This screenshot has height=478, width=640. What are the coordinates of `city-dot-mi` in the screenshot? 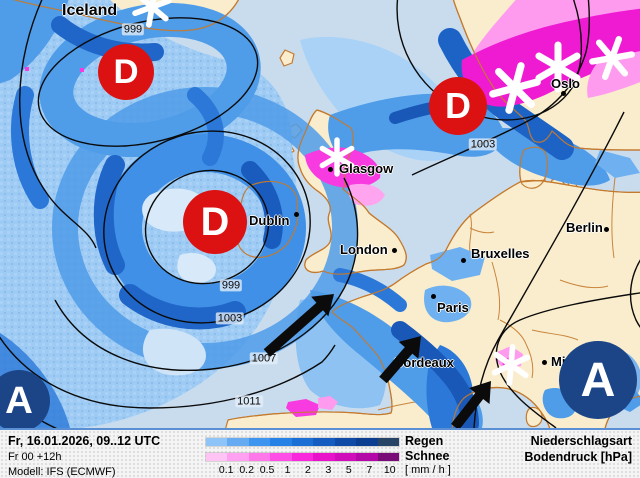 It's located at (544, 362).